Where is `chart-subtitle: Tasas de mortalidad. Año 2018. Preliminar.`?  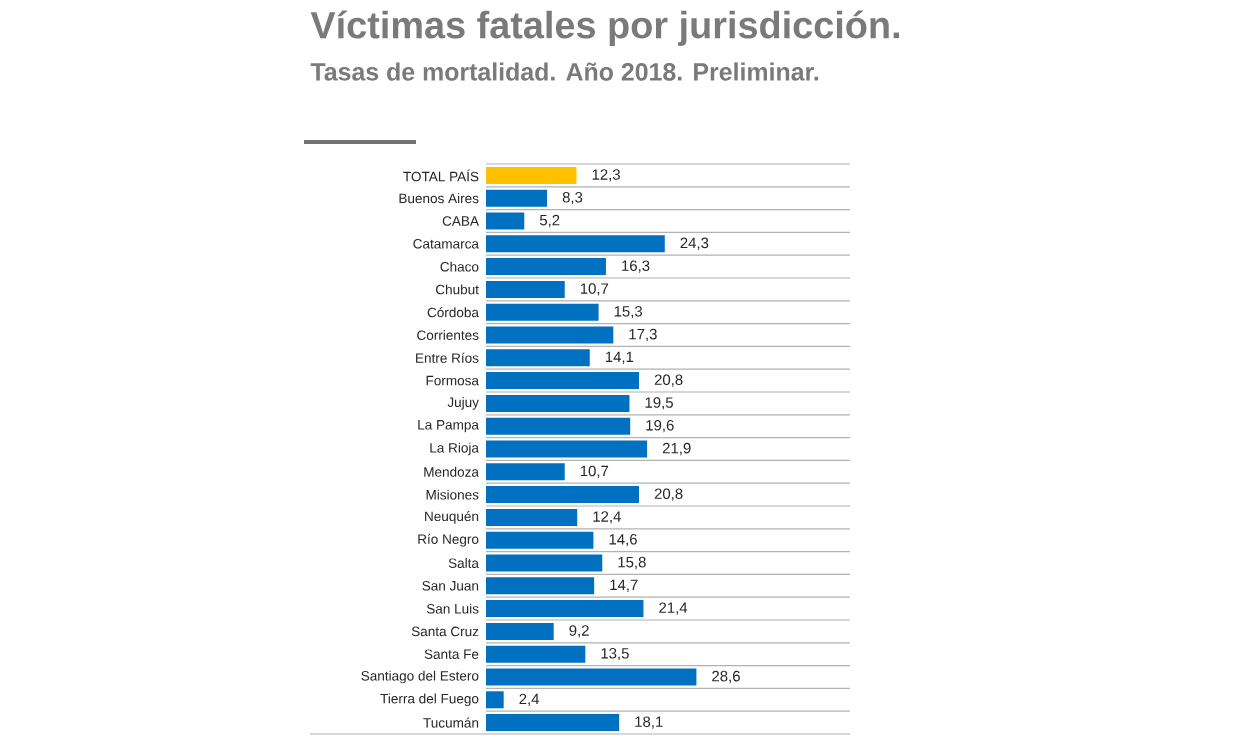 chart-subtitle: Tasas de mortalidad. Año 2018. Preliminar. is located at coordinates (564, 71).